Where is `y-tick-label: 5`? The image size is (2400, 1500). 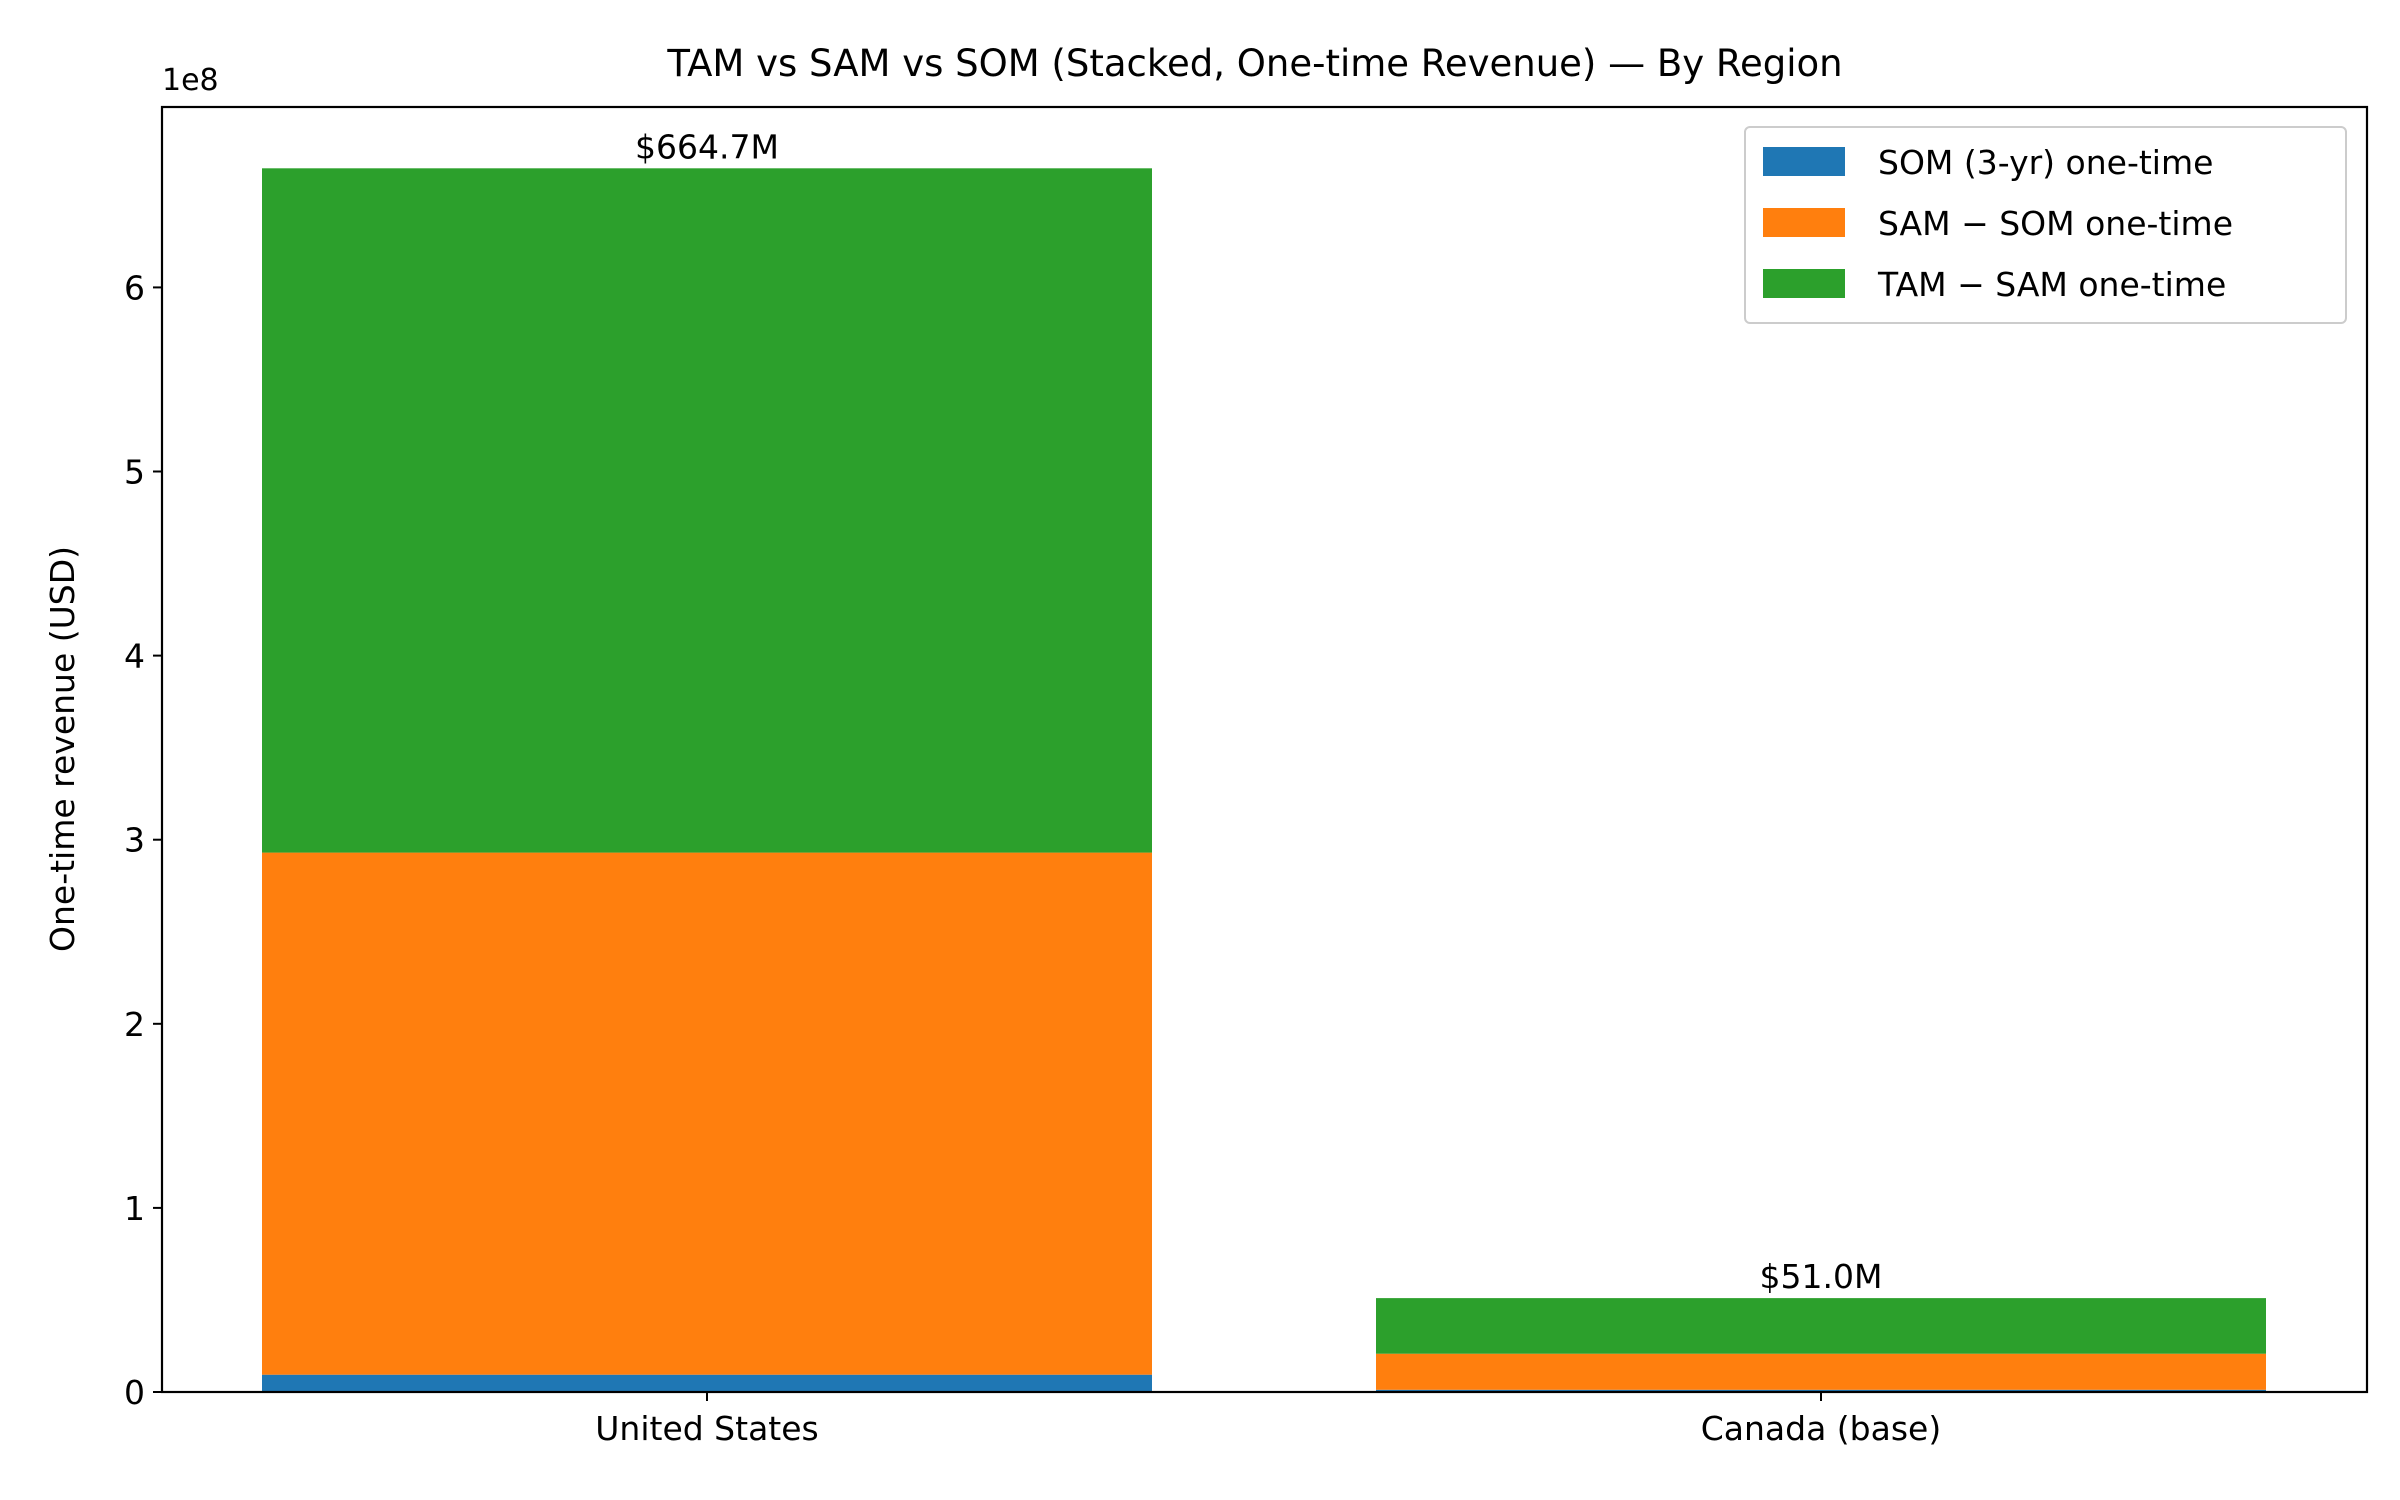
y-tick-label: 5 is located at coordinates (134, 472).